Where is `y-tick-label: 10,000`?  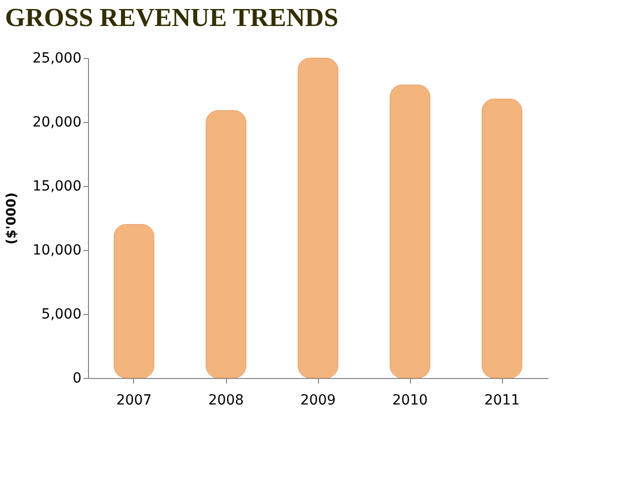
y-tick-label: 10,000 is located at coordinates (57, 250).